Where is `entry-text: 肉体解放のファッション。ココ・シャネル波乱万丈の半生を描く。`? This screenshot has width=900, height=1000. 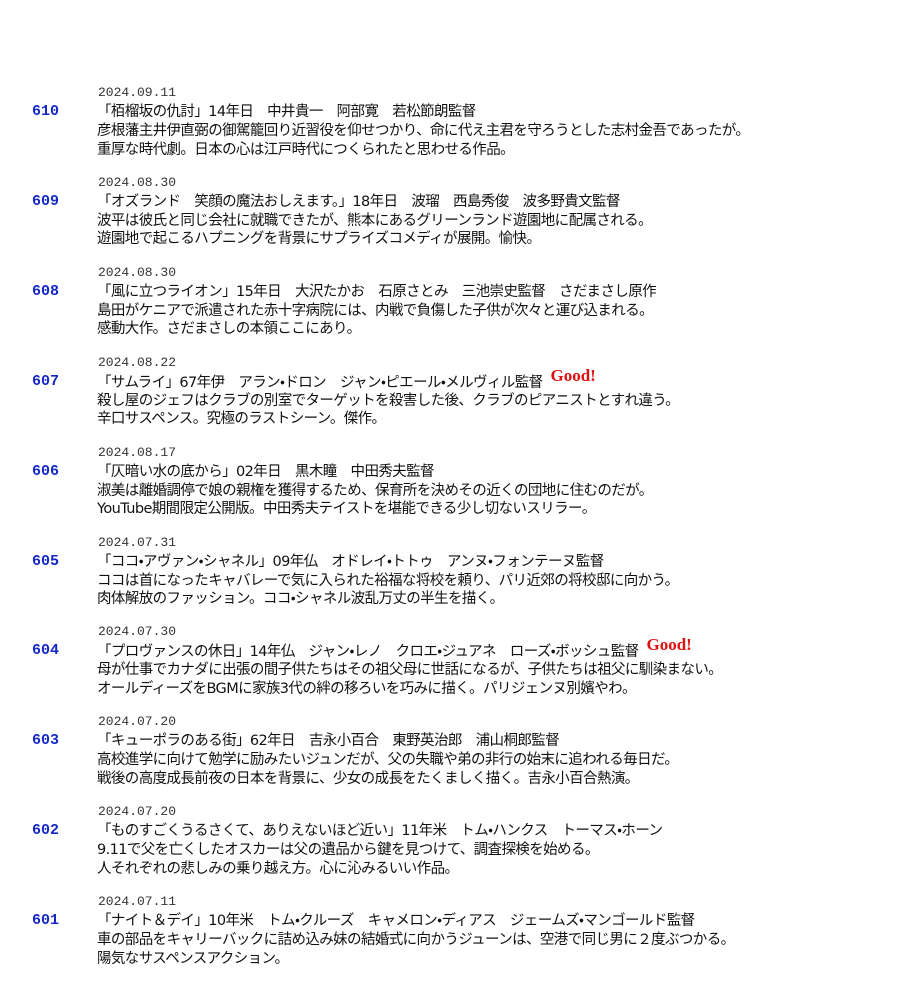 entry-text: 肉体解放のファッション。ココ・シャネル波乱万丈の半生を描く。 is located at coordinates (300, 599).